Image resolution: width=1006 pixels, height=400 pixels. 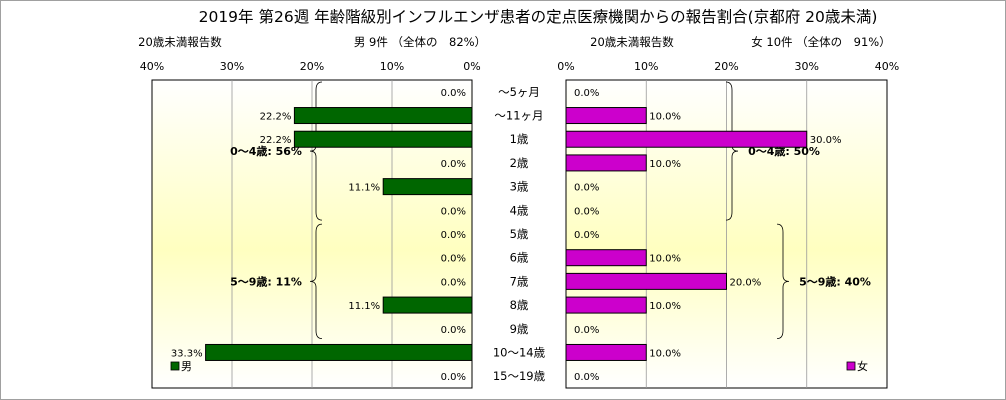 What do you see at coordinates (519, 281) in the screenshot?
I see `category-label: 7歳` at bounding box center [519, 281].